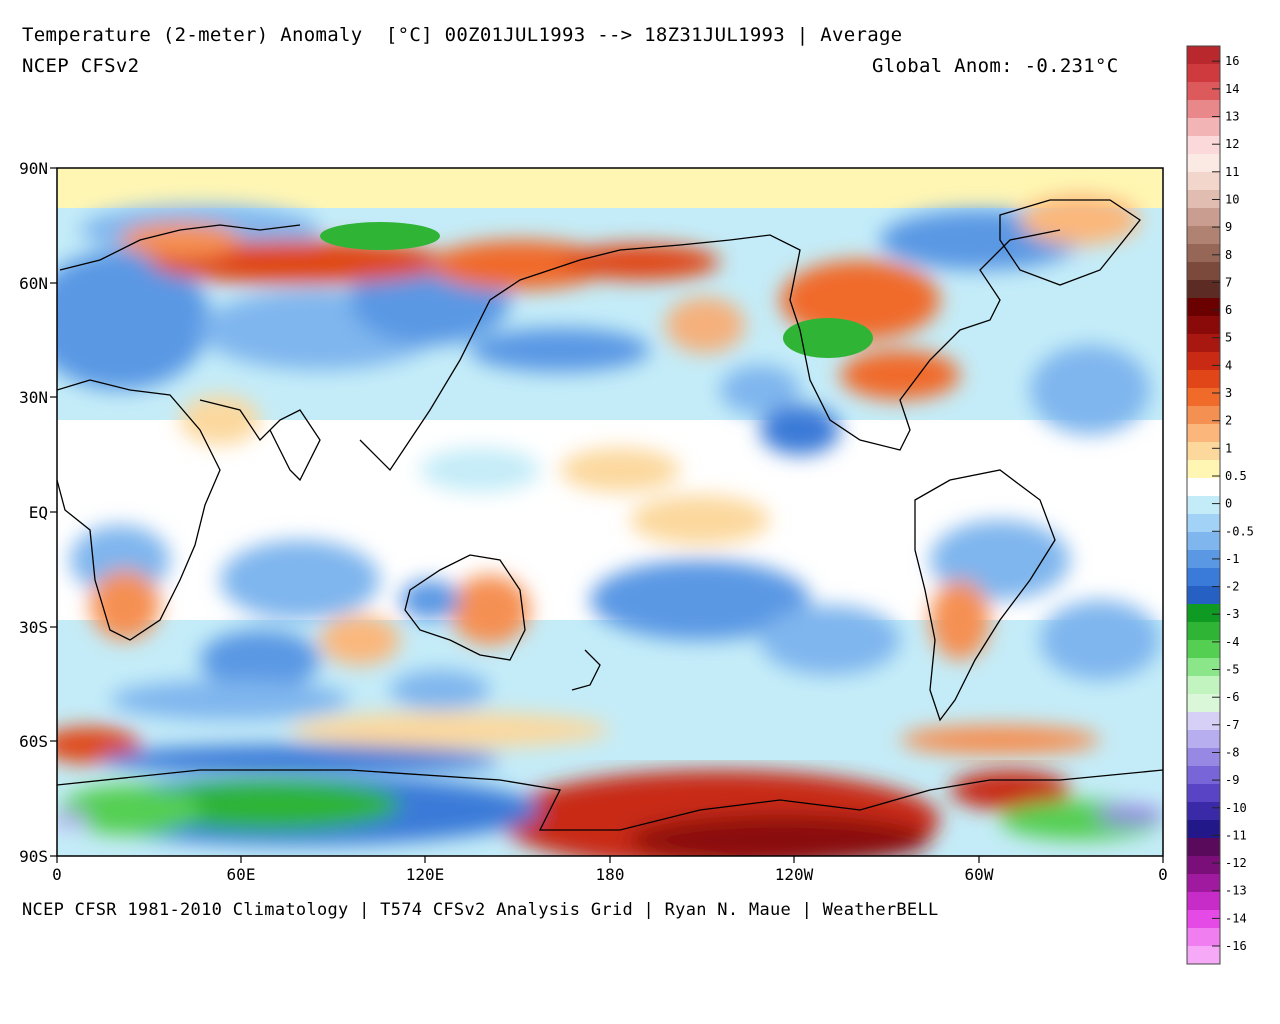 This screenshot has width=1280, height=1024. I want to click on lat-label-60s: 60S, so click(33, 741).